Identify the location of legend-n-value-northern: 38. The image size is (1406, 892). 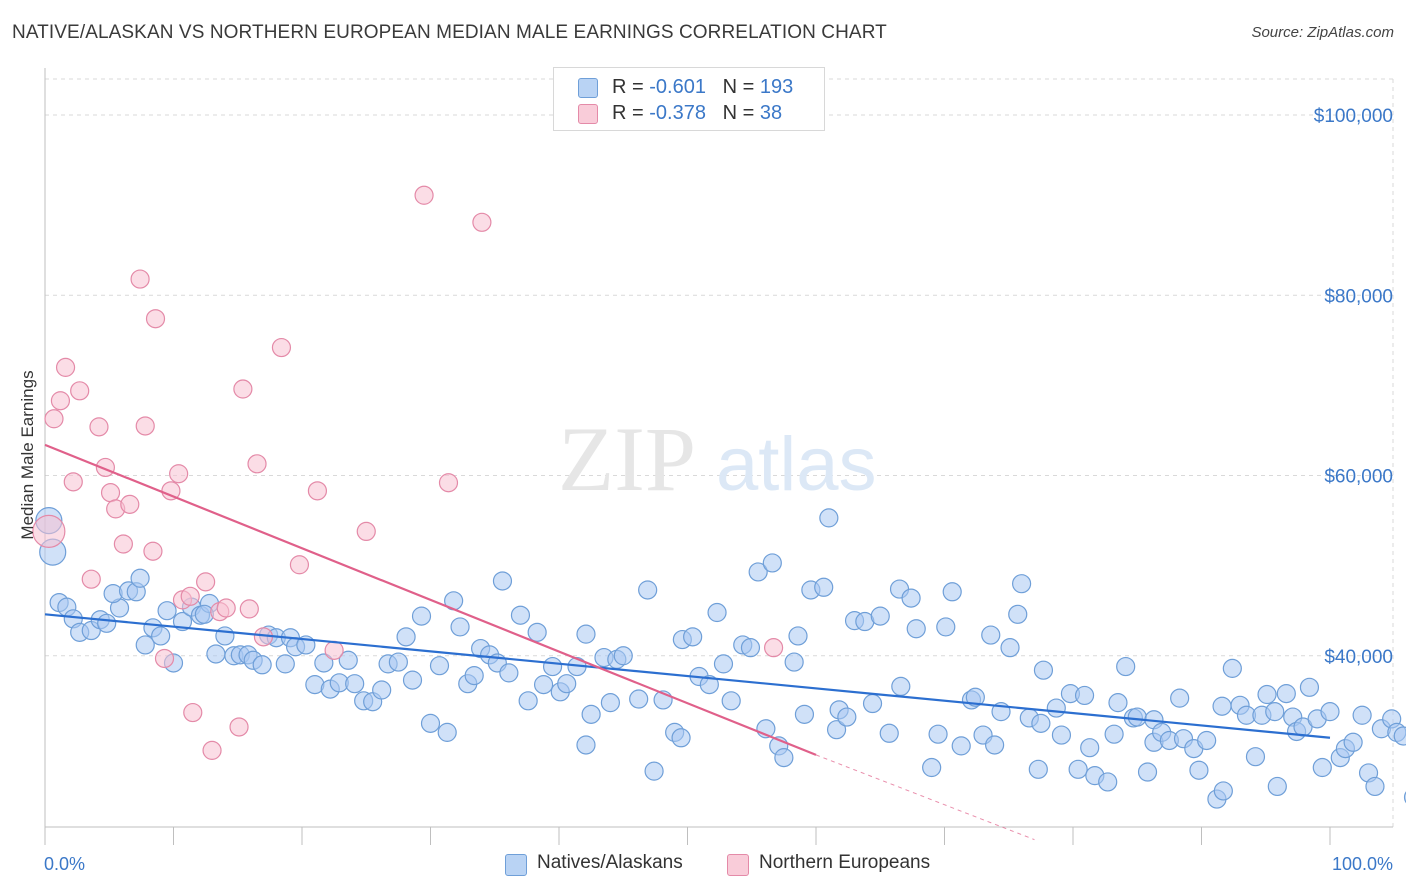
(771, 113).